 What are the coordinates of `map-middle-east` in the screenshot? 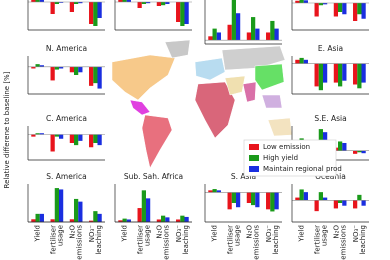 It's located at (235, 85).